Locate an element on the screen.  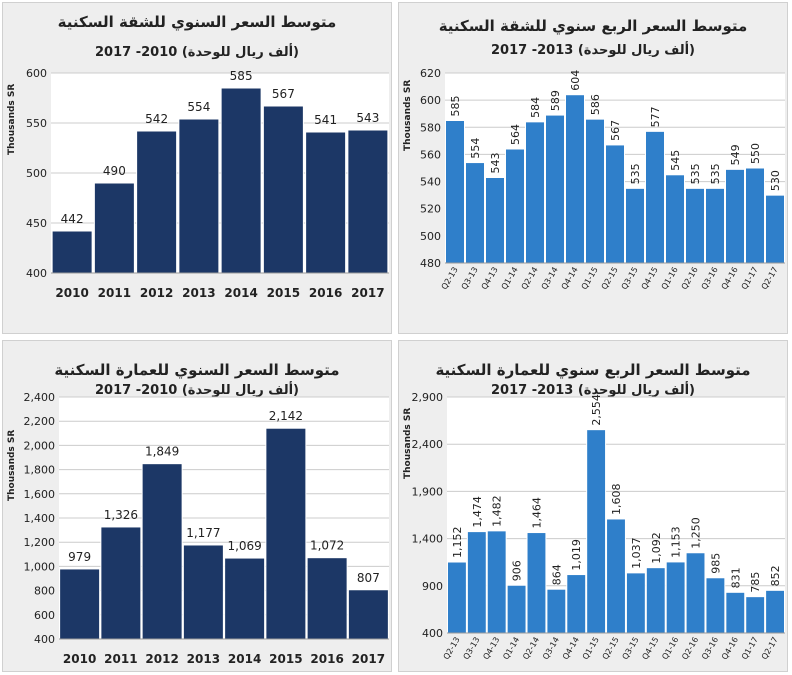
data-label: 586 is located at coordinates (595, 104).